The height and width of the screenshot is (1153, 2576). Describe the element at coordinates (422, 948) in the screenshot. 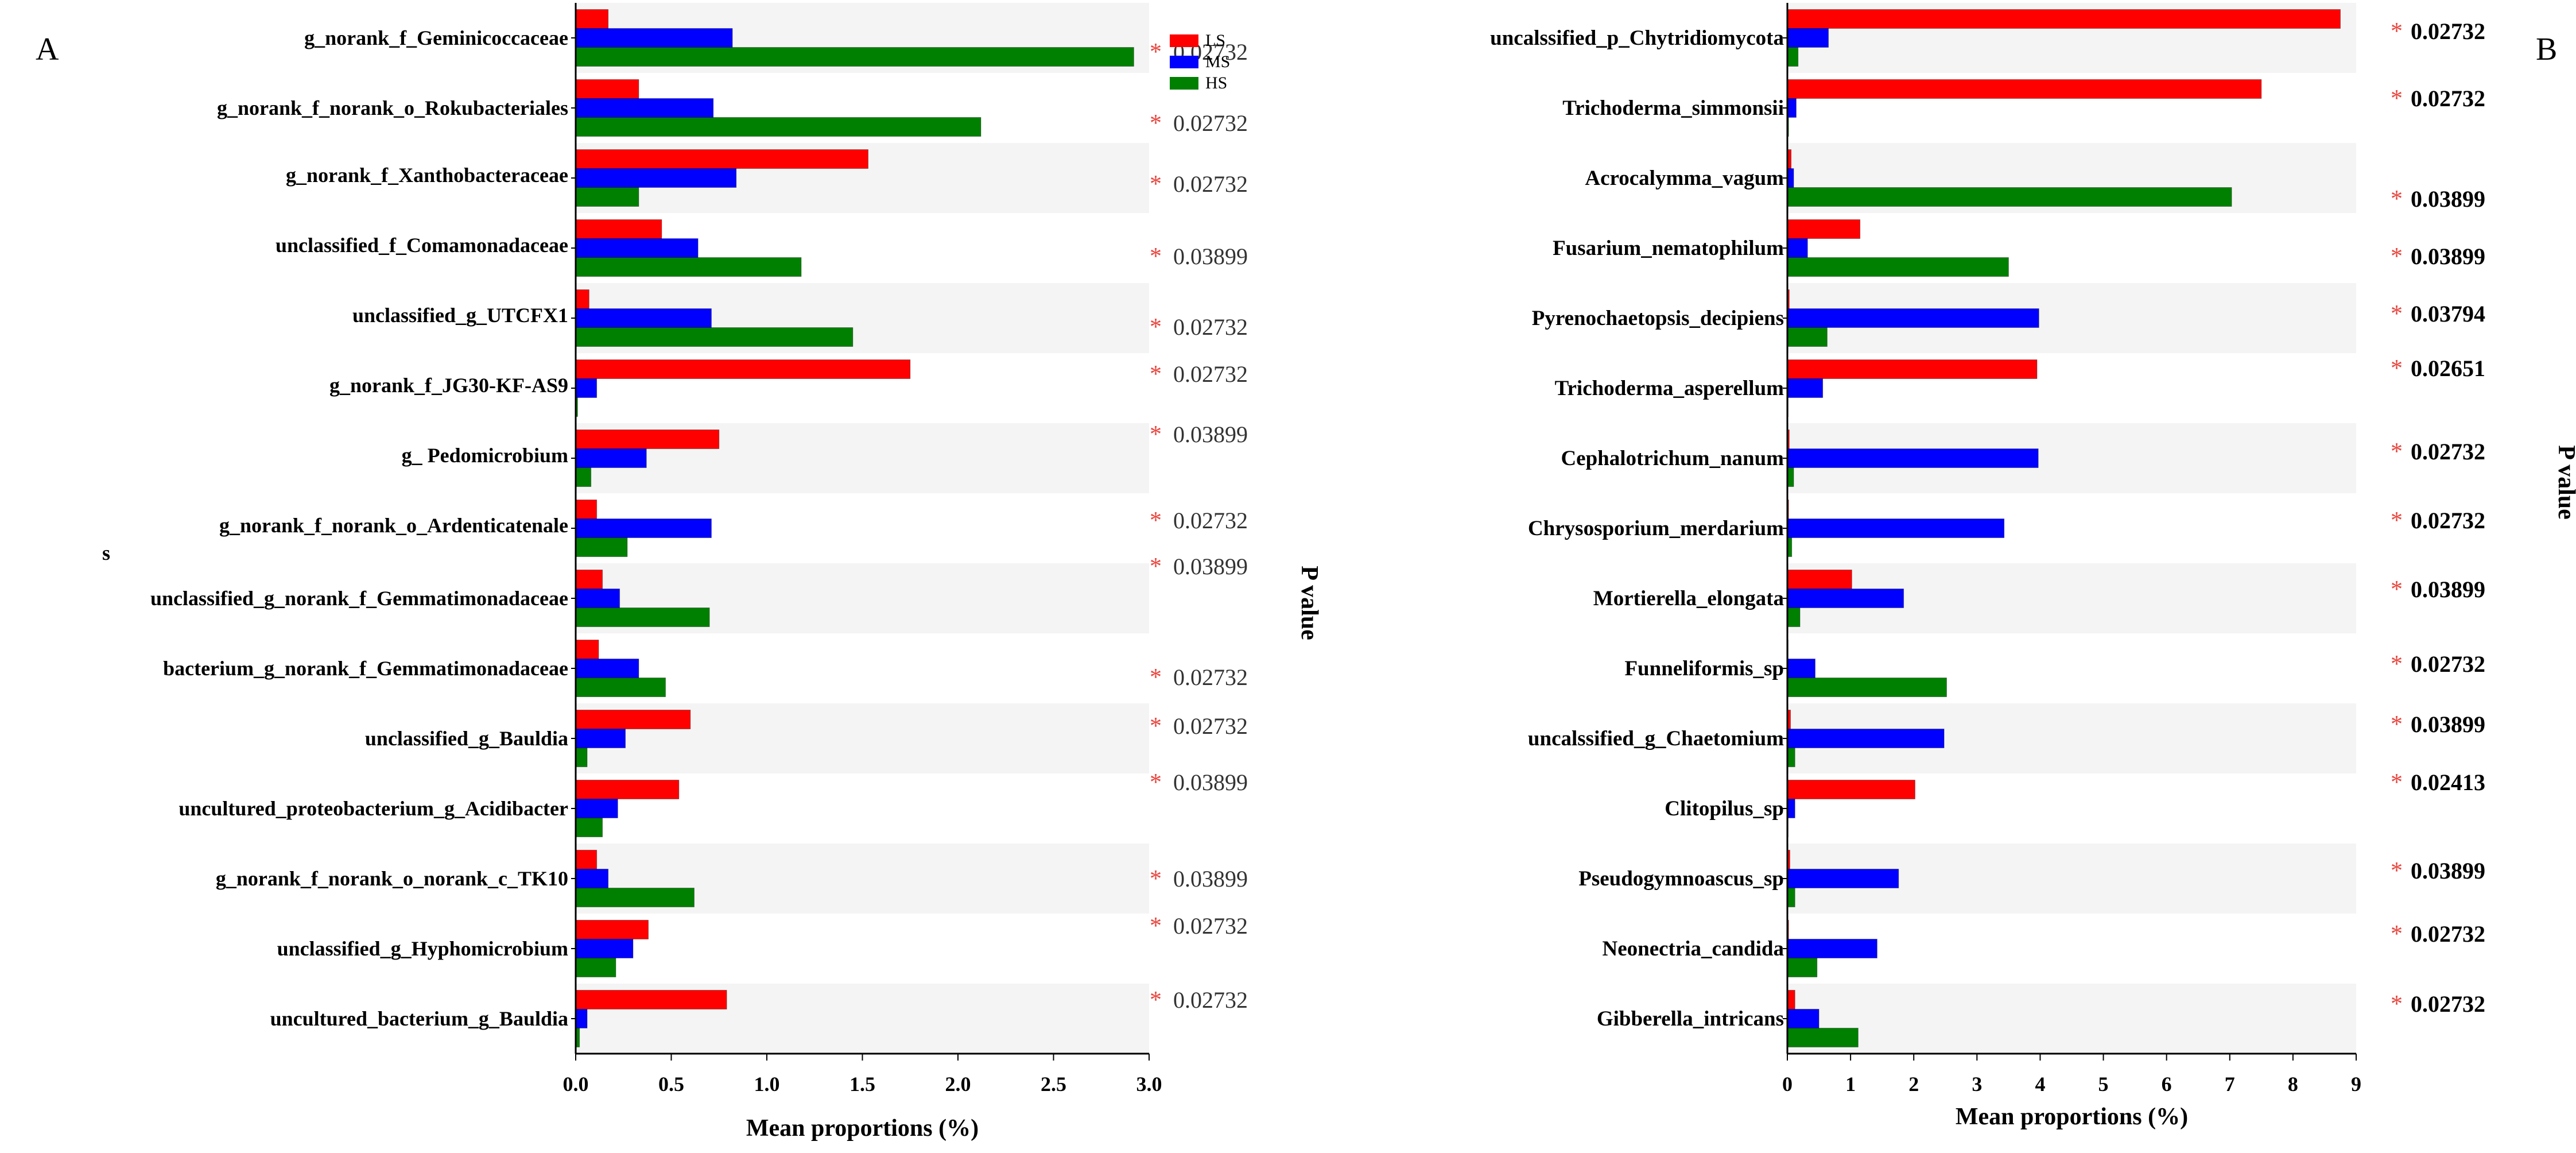

I see `category-label: unclassified_g_Hyphomicrobium` at that location.